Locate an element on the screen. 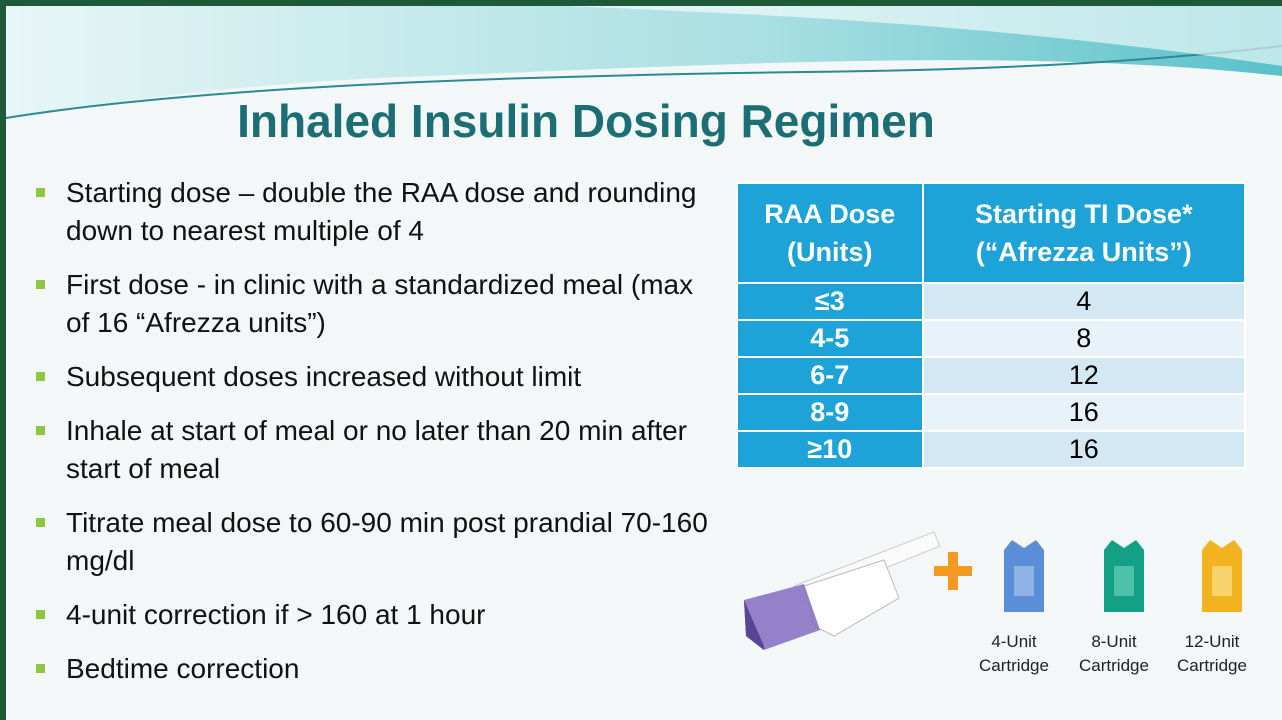  table-row: 8-9 16 is located at coordinates (991, 412).